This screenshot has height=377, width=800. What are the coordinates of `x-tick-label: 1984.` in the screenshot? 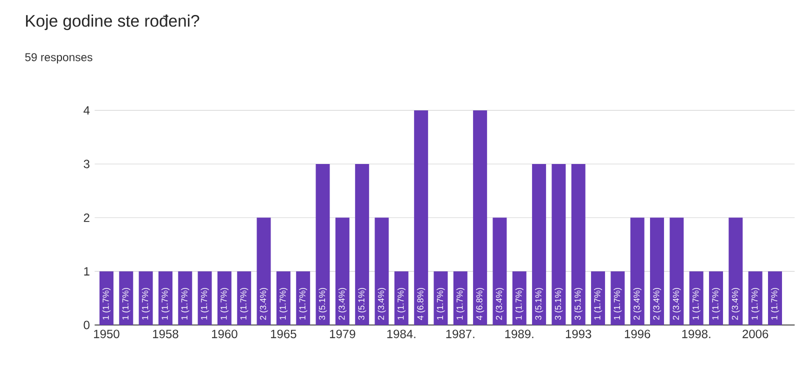 It's located at (401, 334).